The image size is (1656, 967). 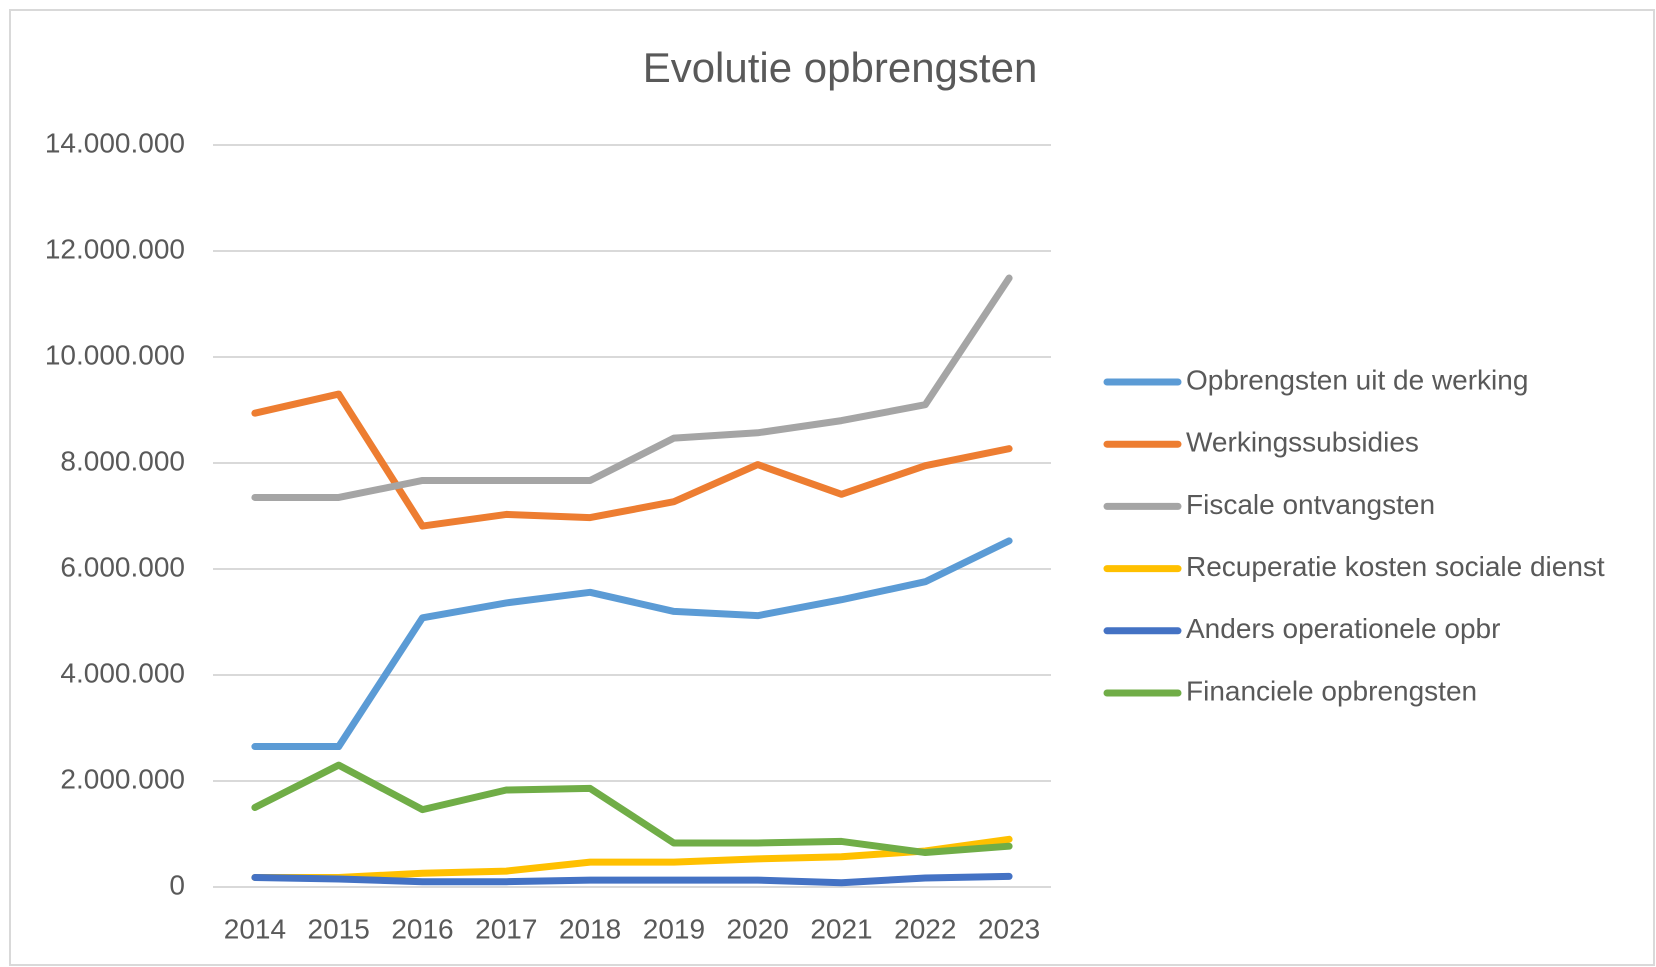 I want to click on y-tick-label: 6.000.000, so click(x=122, y=566).